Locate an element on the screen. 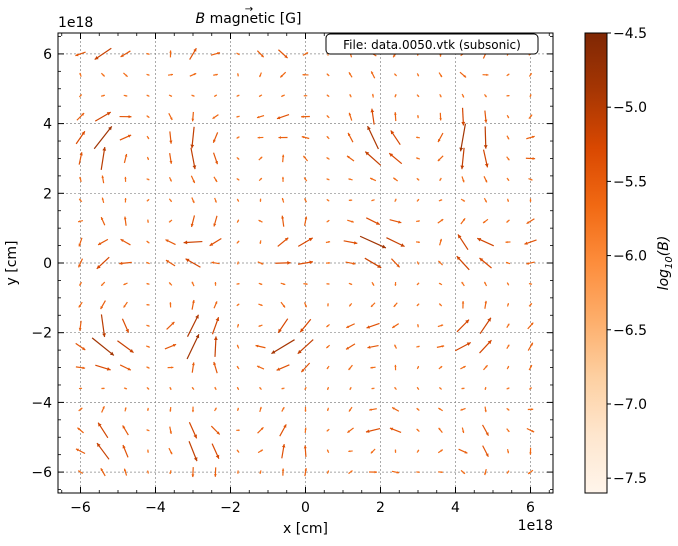 Image resolution: width=678 pixels, height=546 pixels. colorbar is located at coordinates (596, 263).